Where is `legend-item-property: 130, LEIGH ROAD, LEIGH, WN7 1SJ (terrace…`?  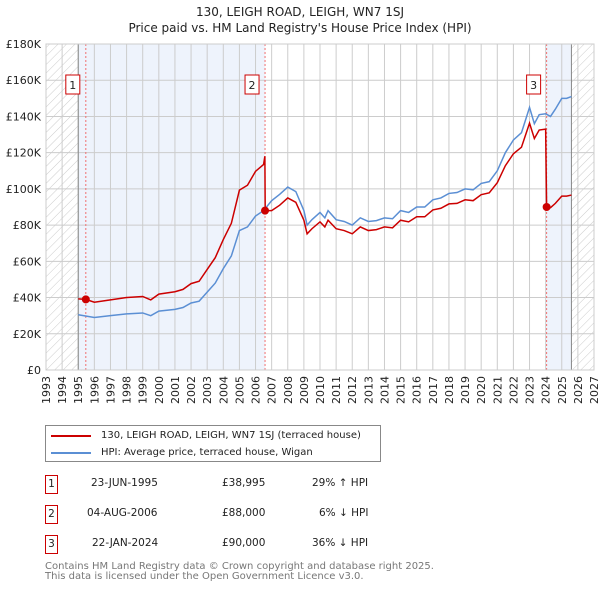
legend-item-property: 130, LEIGH ROAD, LEIGH, WN7 1SJ (terrace… is located at coordinates (206, 435).